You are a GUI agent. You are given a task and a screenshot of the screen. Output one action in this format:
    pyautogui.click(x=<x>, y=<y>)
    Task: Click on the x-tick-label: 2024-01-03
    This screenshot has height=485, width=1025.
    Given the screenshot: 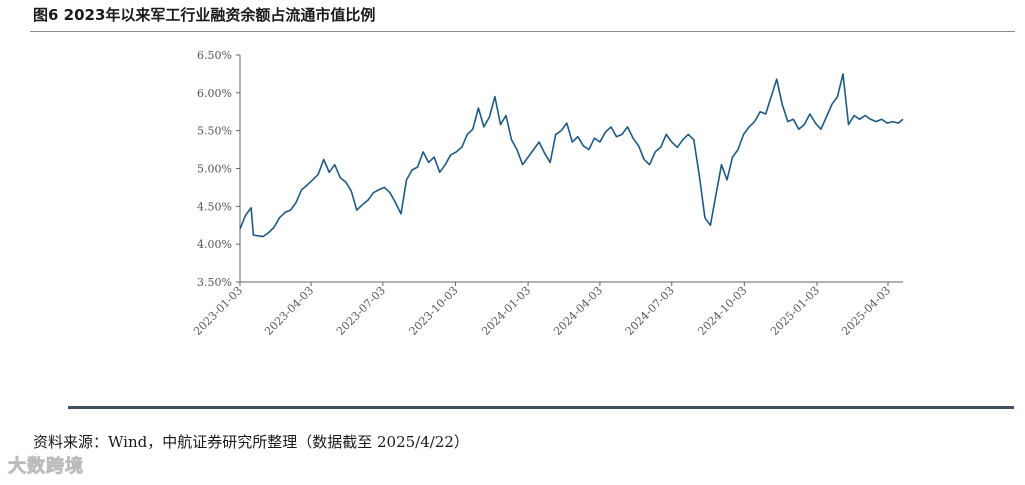 What is the action you would take?
    pyautogui.click(x=506, y=311)
    